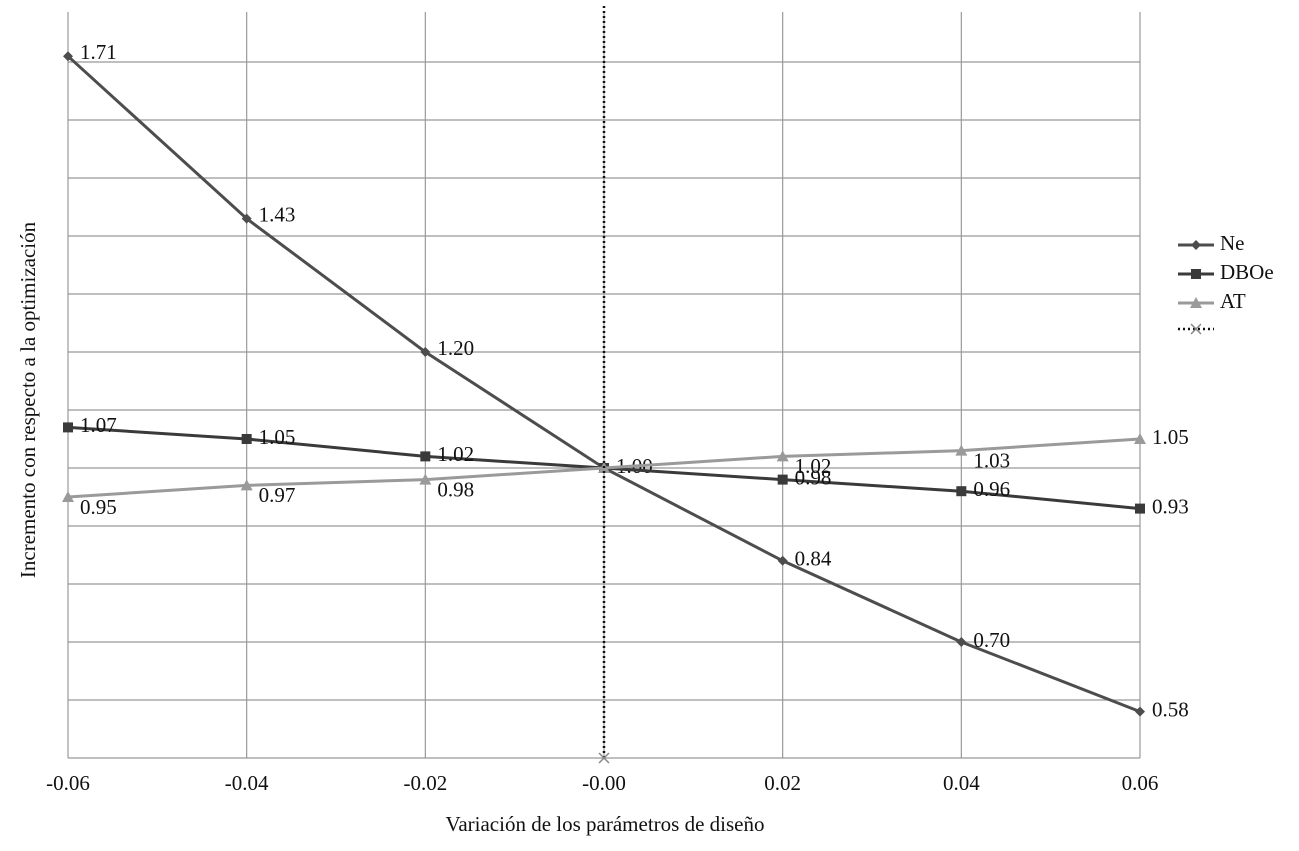 The image size is (1299, 851). Describe the element at coordinates (425, 783) in the screenshot. I see `x-tick-label: -0.02` at that location.